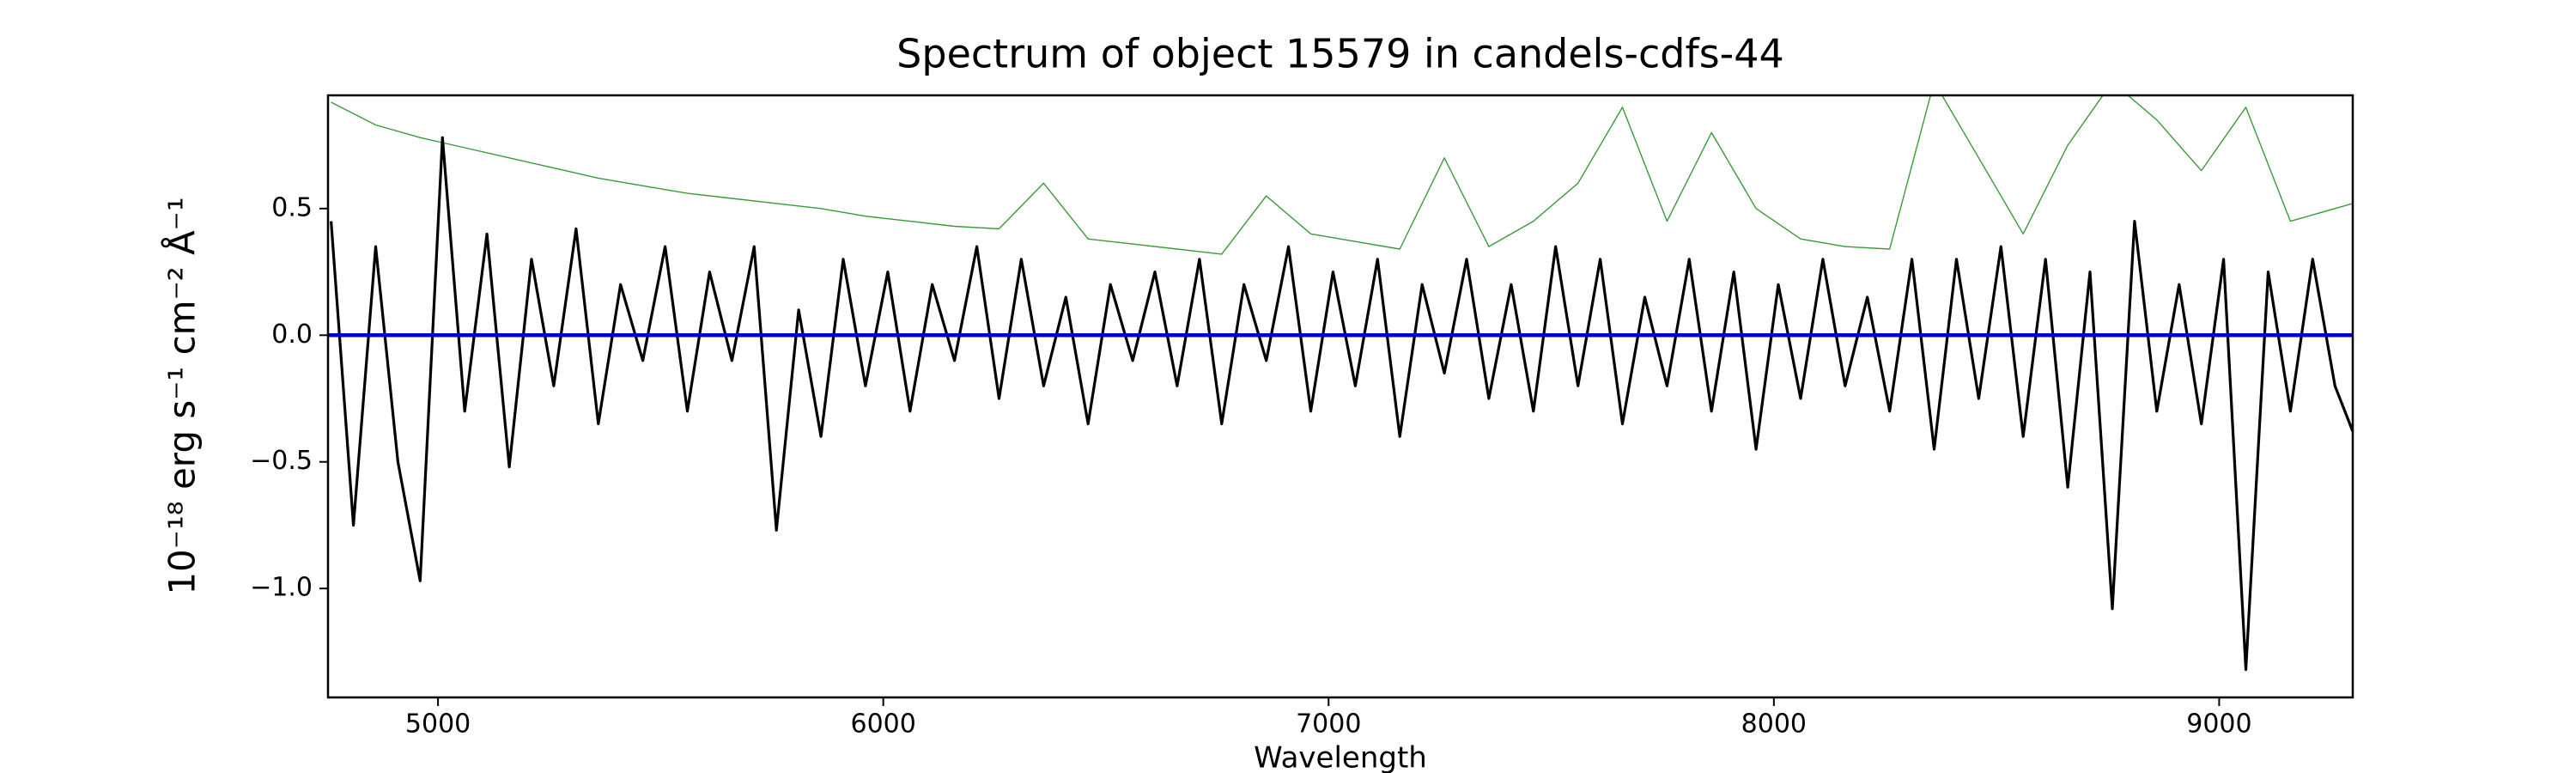 This screenshot has height=773, width=2576. Describe the element at coordinates (1341, 757) in the screenshot. I see `x-axis-label: Wavelength` at that location.